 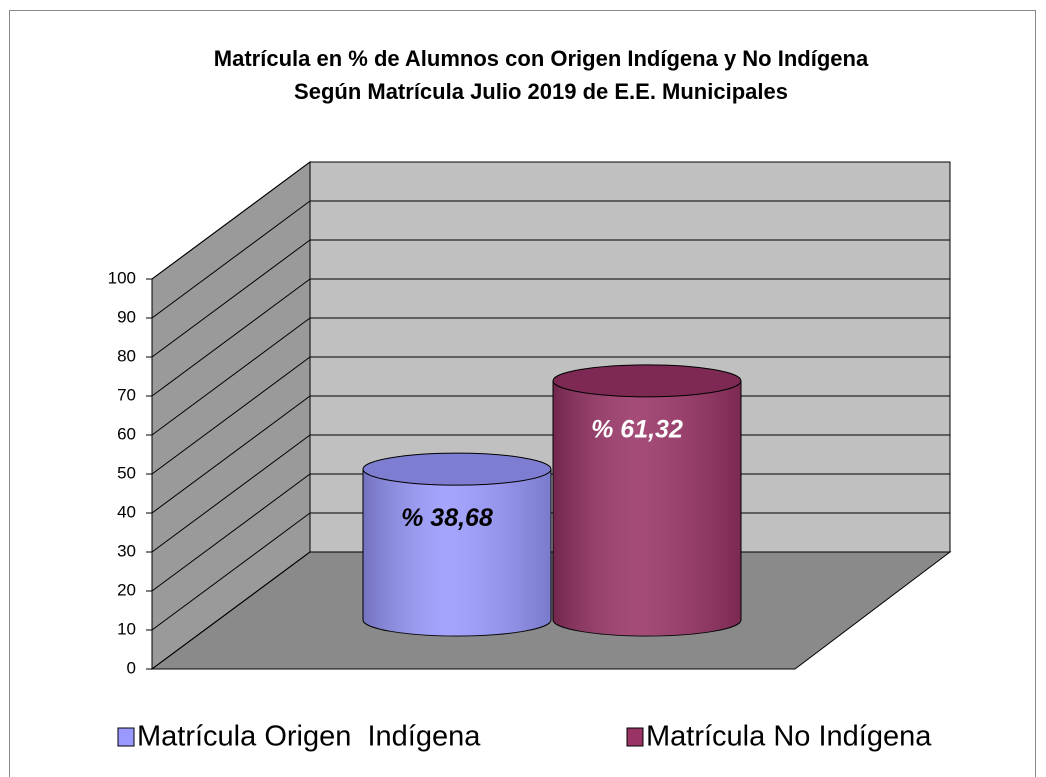 What do you see at coordinates (447, 518) in the screenshot?
I see `value-label: % 38,68` at bounding box center [447, 518].